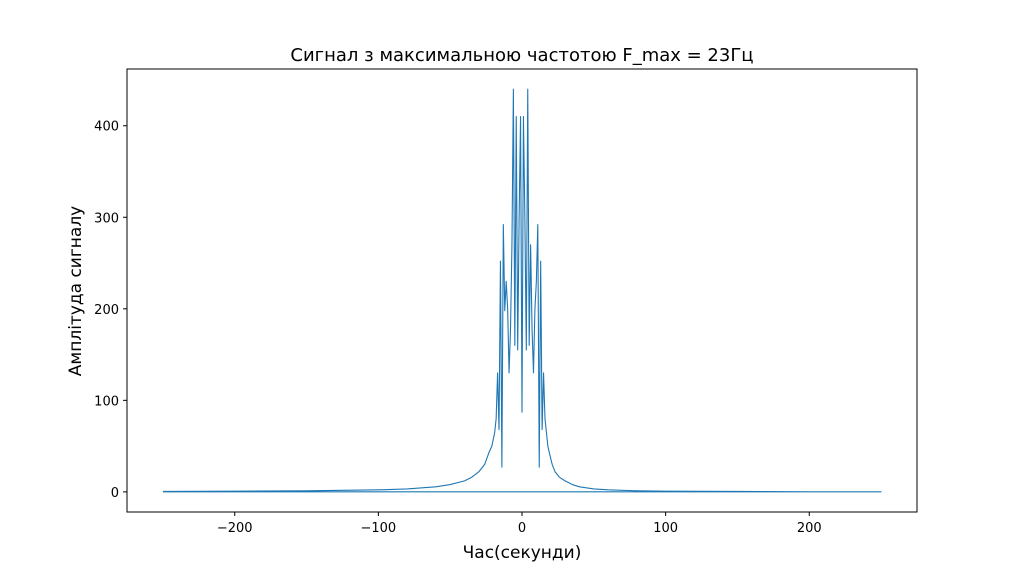  Describe the element at coordinates (106, 310) in the screenshot. I see `y-tick-label: 200` at that location.